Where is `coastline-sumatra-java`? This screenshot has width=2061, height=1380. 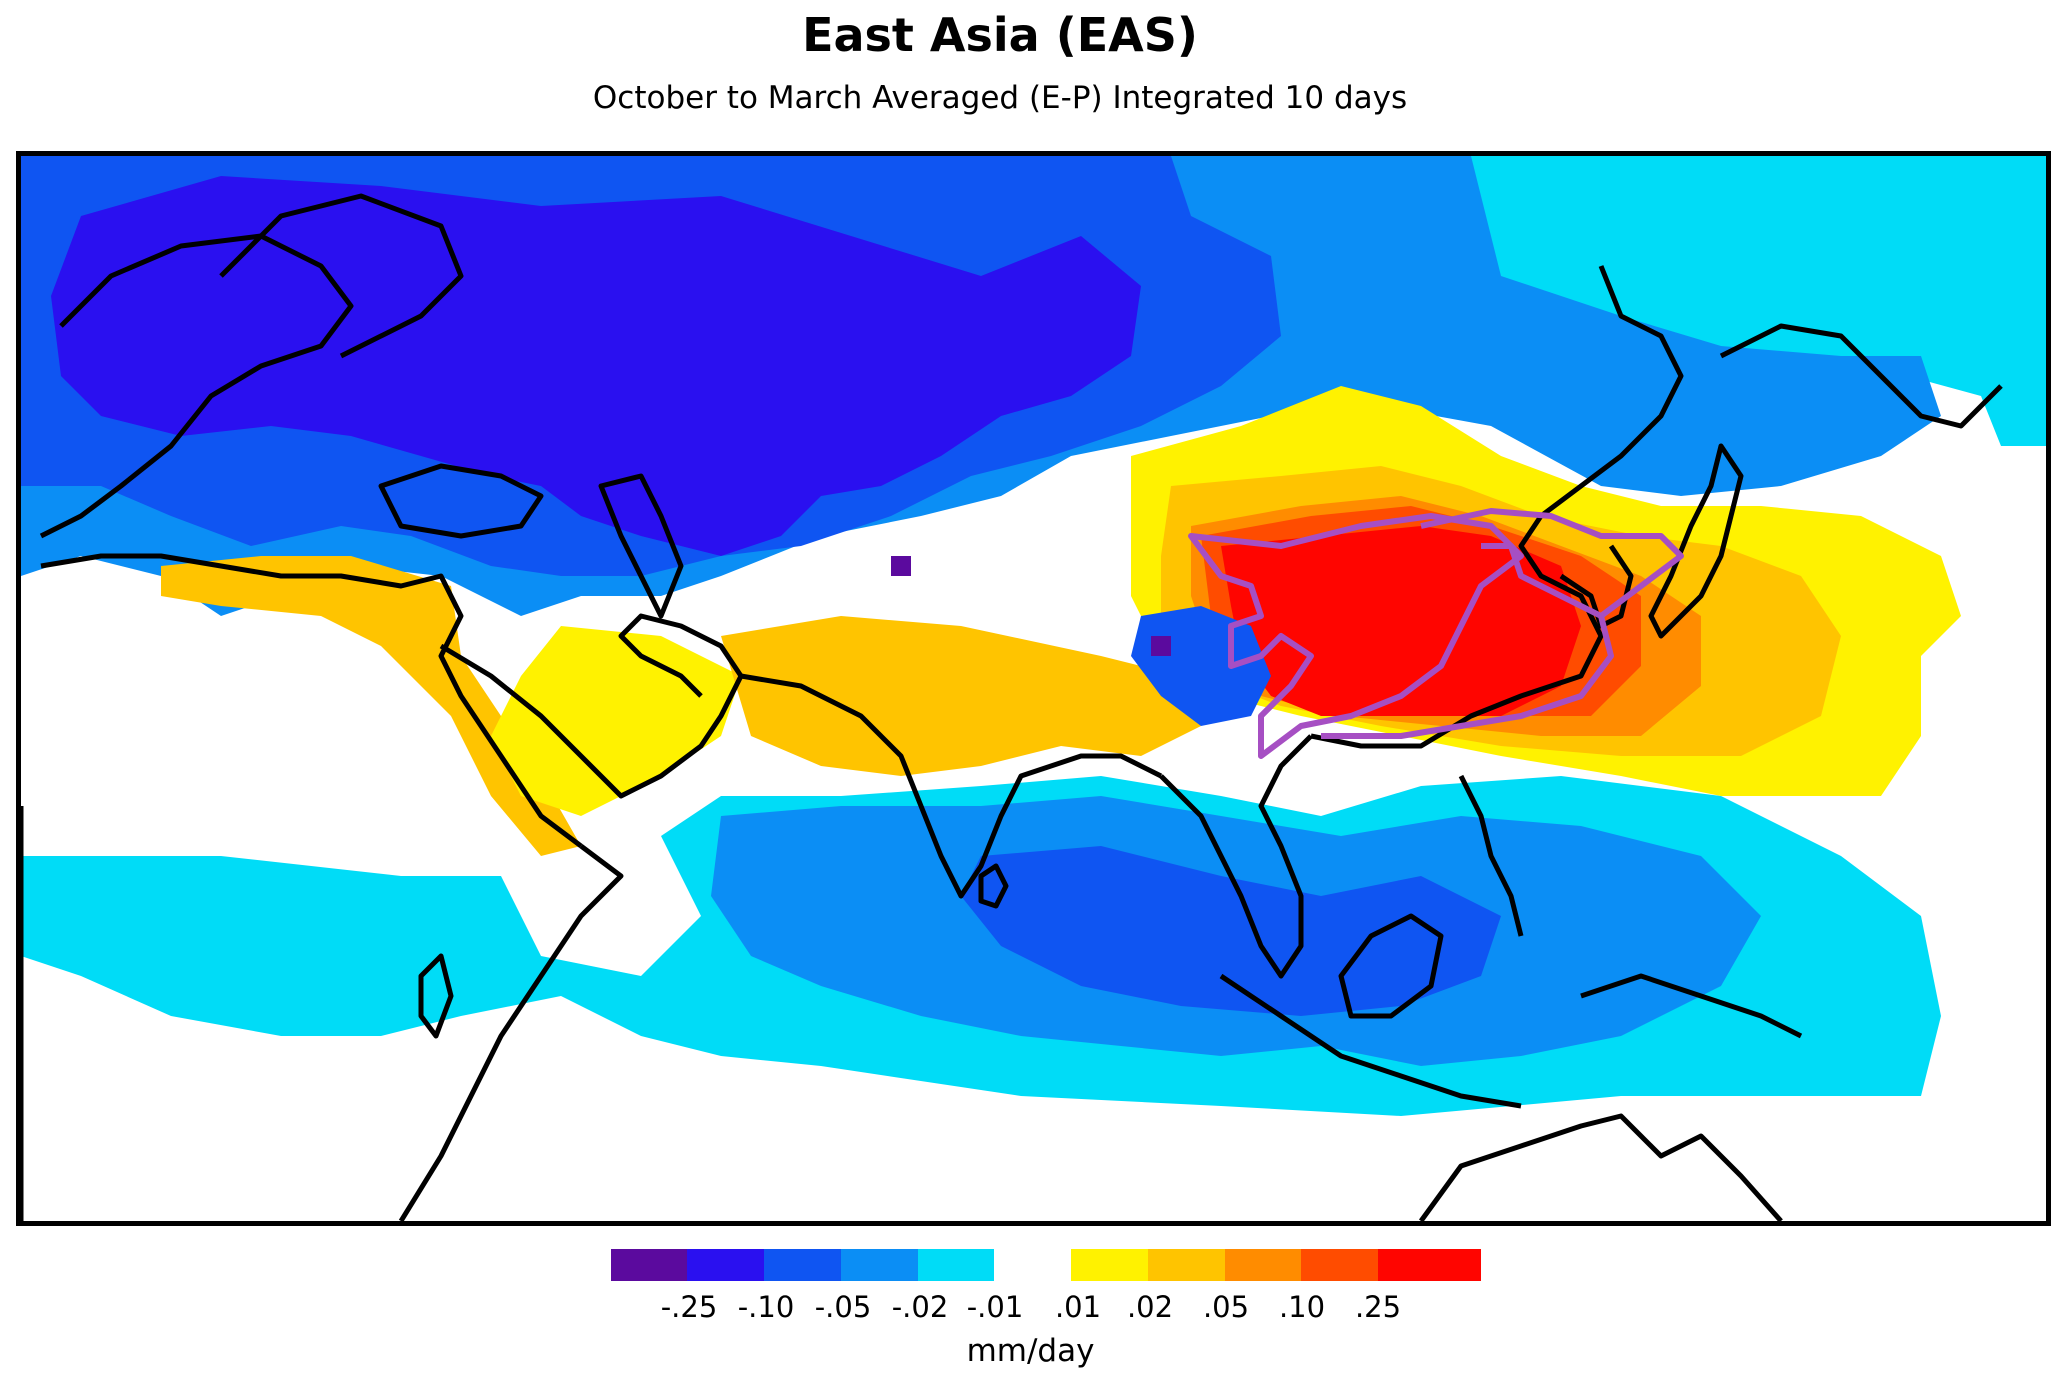
coastline-sumatra-java is located at coordinates (1370, 1041).